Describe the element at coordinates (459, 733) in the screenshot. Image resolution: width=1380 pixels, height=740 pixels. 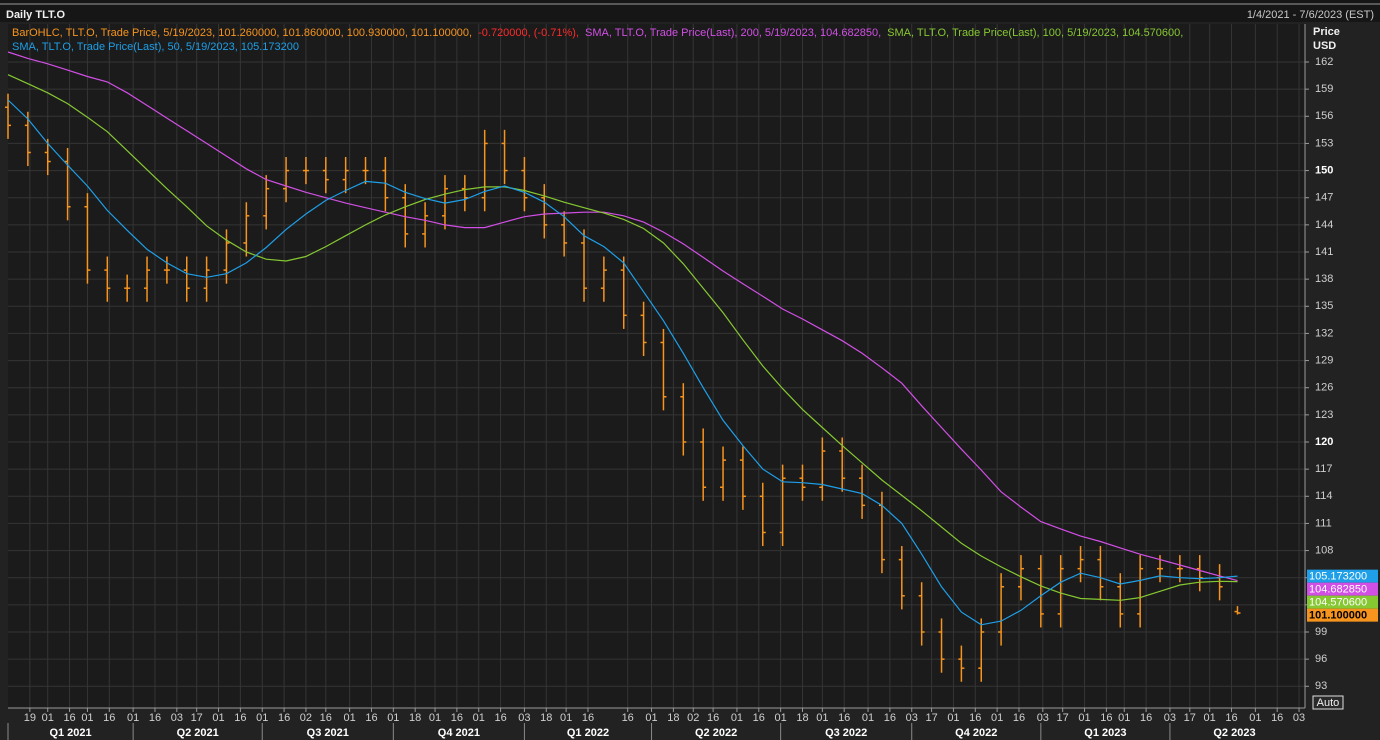
I see `quarter-label: Q4 2021` at that location.